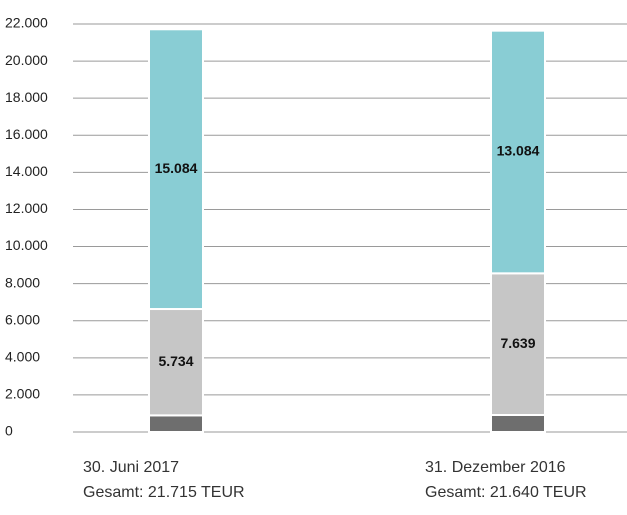 The height and width of the screenshot is (515, 627). Describe the element at coordinates (26, 97) in the screenshot. I see `y-tick-label: 18.000` at that location.